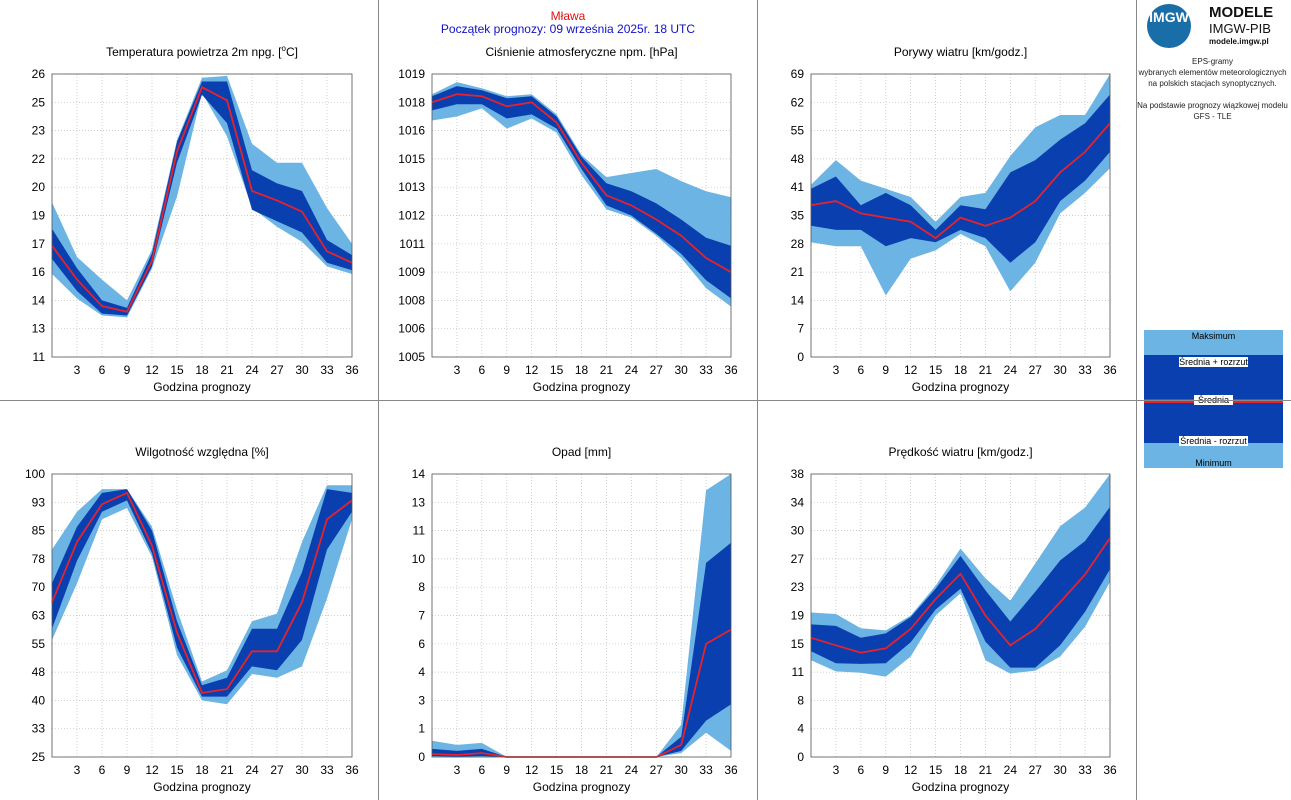 The height and width of the screenshot is (800, 1291). What do you see at coordinates (39, 559) in the screenshot?
I see `y-tick-label: 78` at bounding box center [39, 559].